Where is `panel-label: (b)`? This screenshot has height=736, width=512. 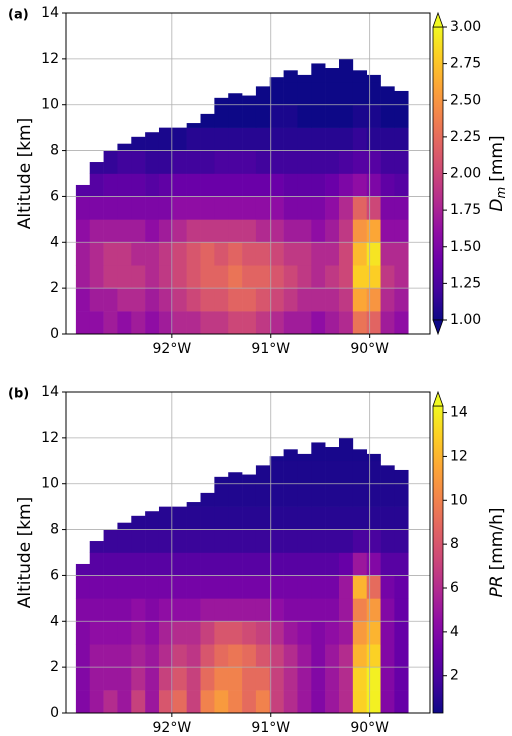
panel-label: (b) is located at coordinates (18, 394).